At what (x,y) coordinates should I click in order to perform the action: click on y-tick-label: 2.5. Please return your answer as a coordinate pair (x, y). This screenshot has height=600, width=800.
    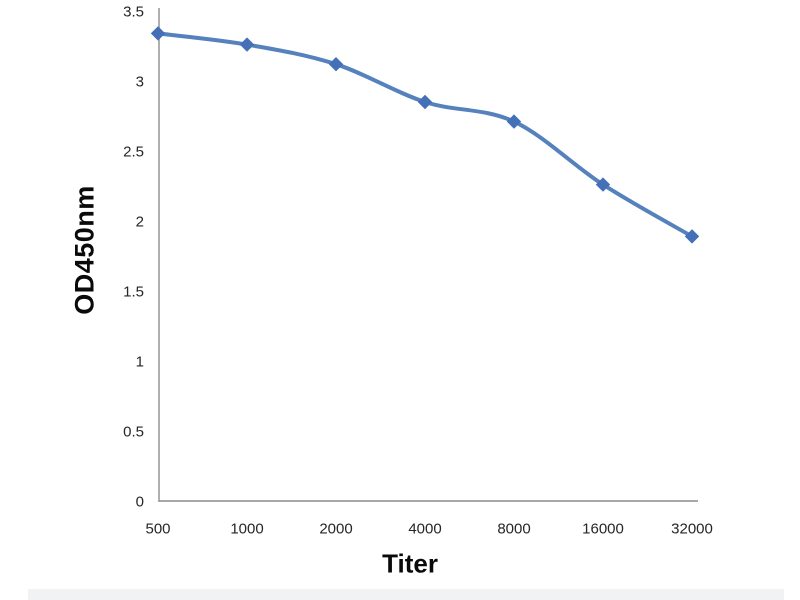
    Looking at the image, I should click on (133, 151).